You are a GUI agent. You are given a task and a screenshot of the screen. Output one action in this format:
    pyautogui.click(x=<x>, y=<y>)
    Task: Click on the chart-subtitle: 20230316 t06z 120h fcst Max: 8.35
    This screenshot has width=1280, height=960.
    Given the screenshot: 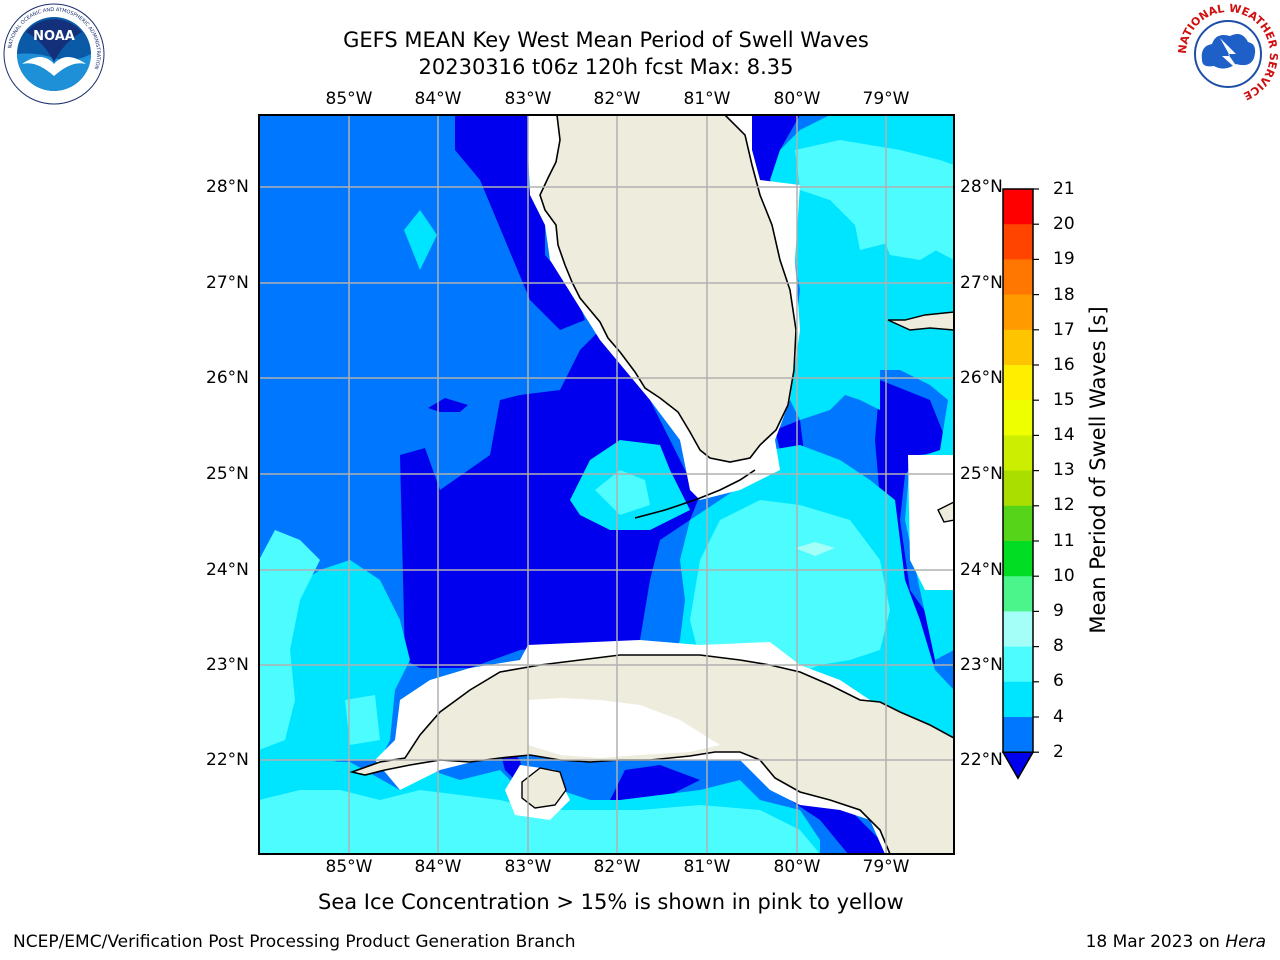 What is the action you would take?
    pyautogui.click(x=606, y=67)
    